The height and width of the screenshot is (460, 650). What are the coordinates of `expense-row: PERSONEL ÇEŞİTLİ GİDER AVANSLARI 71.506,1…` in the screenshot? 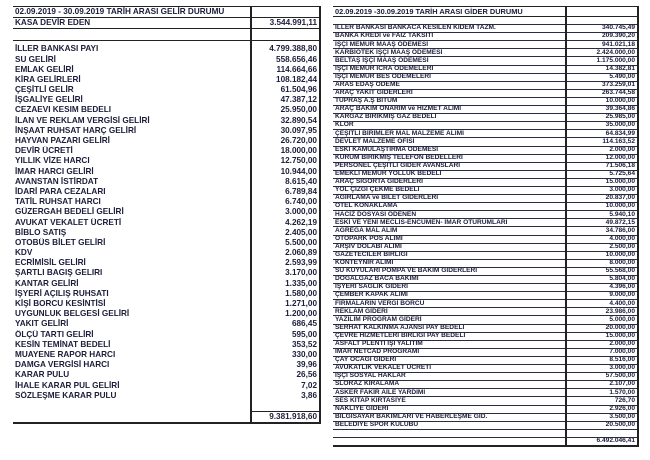 It's located at (486, 166).